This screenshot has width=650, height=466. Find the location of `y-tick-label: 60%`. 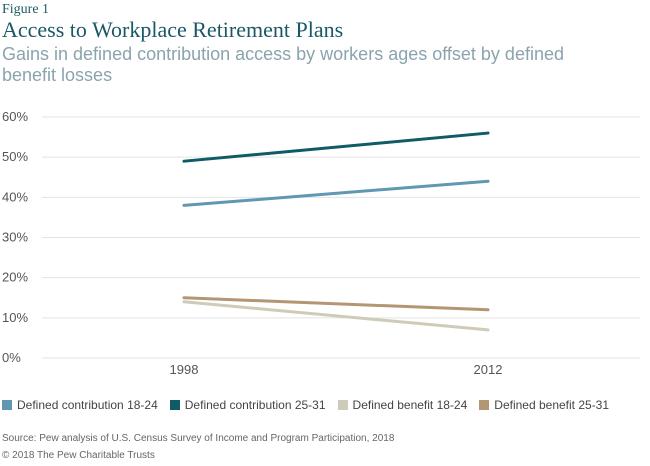

y-tick-label: 60% is located at coordinates (15, 116).